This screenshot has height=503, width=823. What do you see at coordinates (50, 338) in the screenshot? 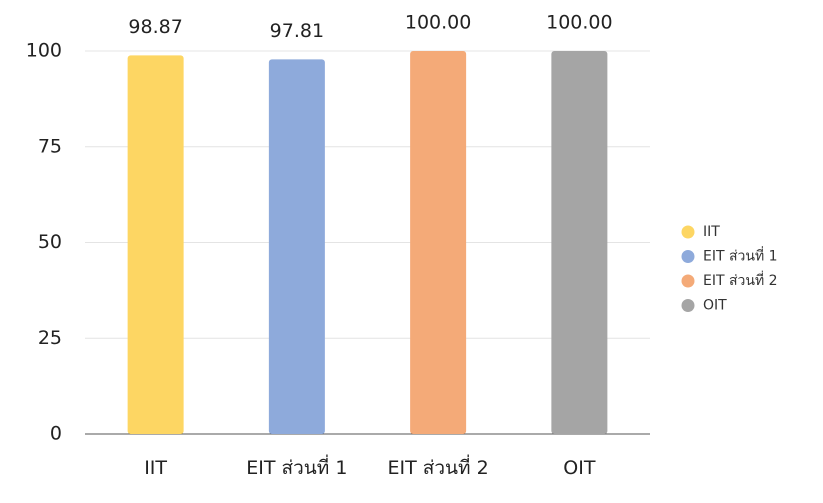
I see `y-tick-label: 25` at bounding box center [50, 338].